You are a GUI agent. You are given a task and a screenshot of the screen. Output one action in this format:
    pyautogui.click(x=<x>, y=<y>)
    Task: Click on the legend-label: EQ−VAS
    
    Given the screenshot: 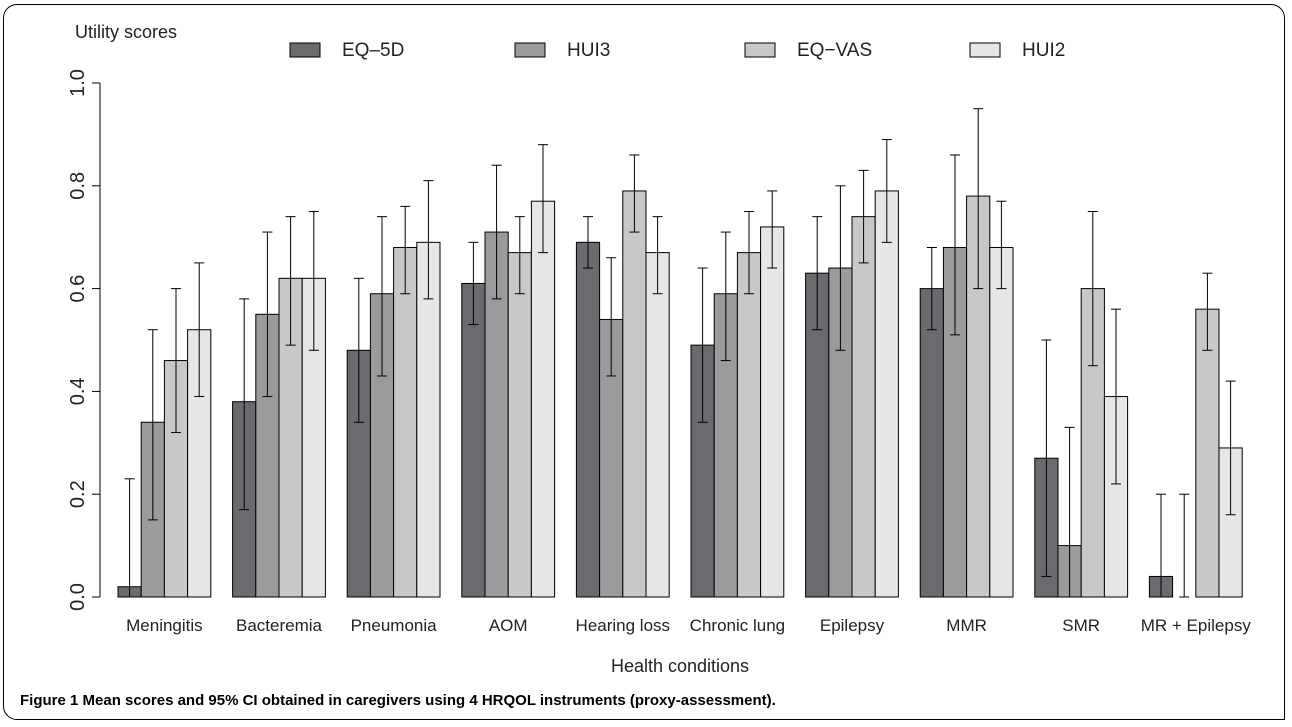 What is the action you would take?
    pyautogui.click(x=834, y=50)
    